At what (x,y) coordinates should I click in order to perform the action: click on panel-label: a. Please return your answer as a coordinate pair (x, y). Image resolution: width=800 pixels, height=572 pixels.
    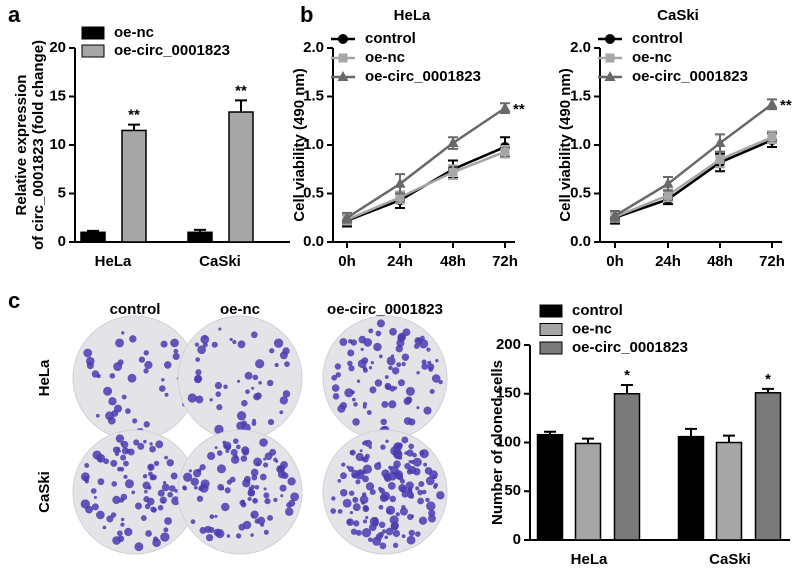
    Looking at the image, I should click on (14, 14).